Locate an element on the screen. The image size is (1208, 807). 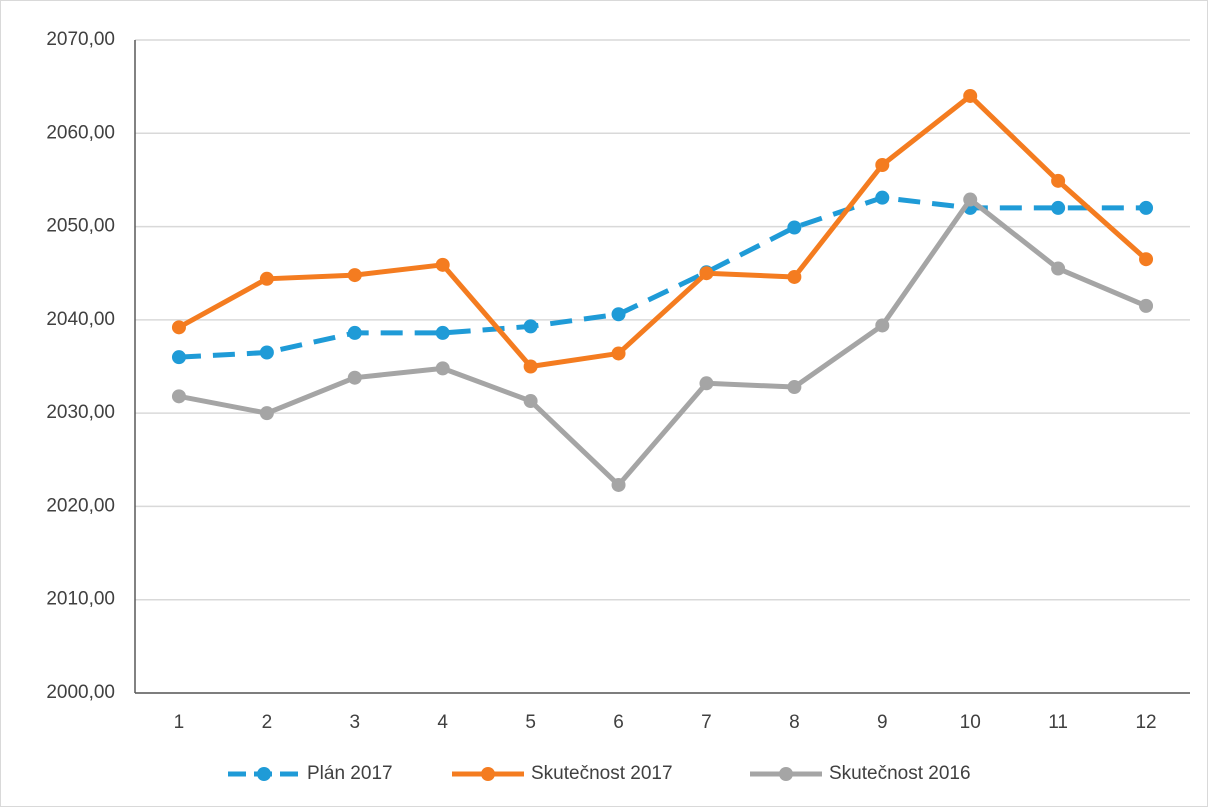
legend-label: Plán 2017 is located at coordinates (350, 773).